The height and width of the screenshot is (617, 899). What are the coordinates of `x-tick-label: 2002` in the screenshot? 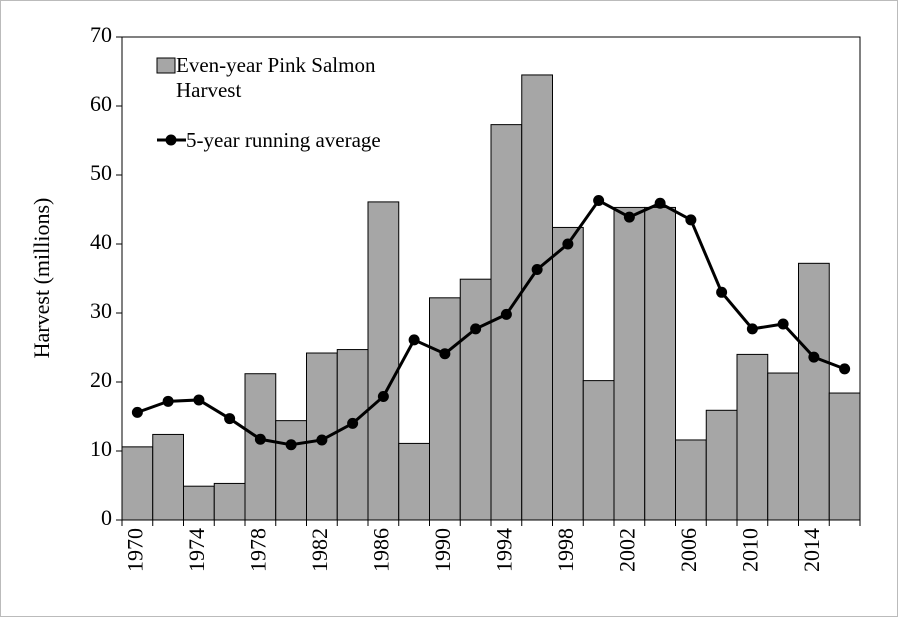 It's located at (626, 550).